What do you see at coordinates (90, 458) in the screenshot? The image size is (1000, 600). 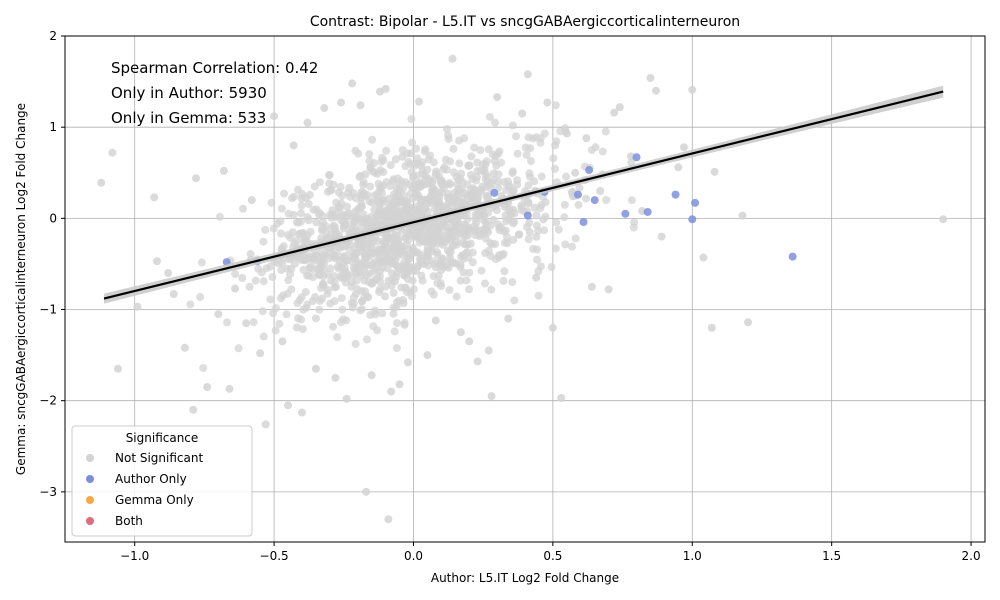 I see `legend-marker-not-significant` at bounding box center [90, 458].